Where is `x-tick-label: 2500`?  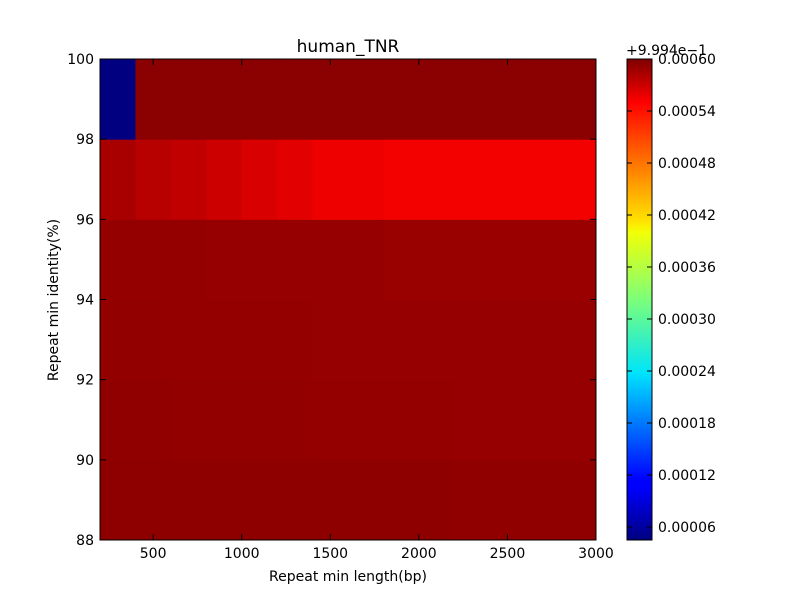 x-tick-label: 2500 is located at coordinates (508, 554).